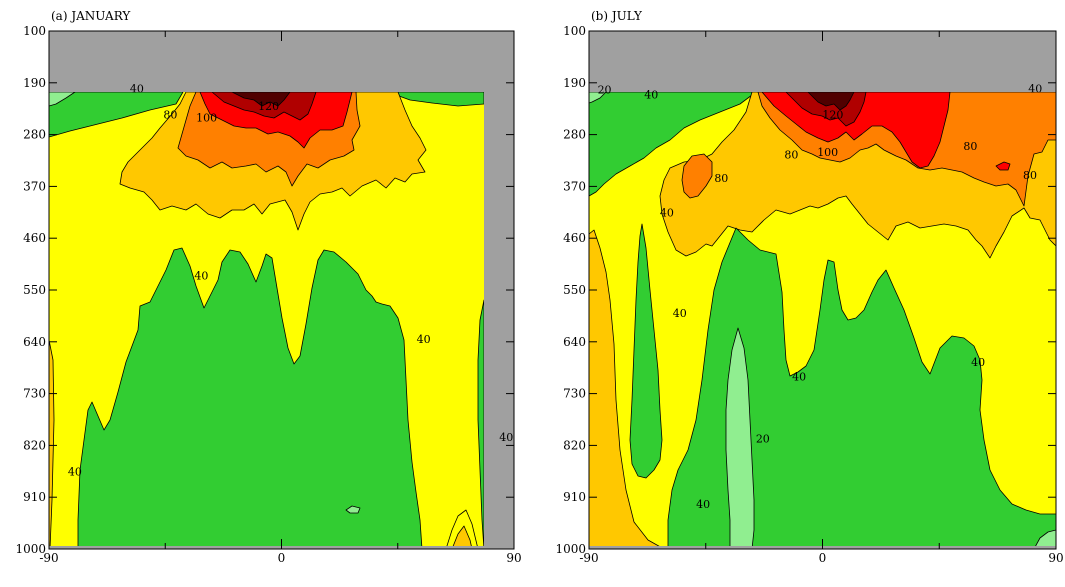 This screenshot has width=1065, height=587. Describe the element at coordinates (673, 144) in the screenshot. I see `contour-band-green-top-left` at that location.